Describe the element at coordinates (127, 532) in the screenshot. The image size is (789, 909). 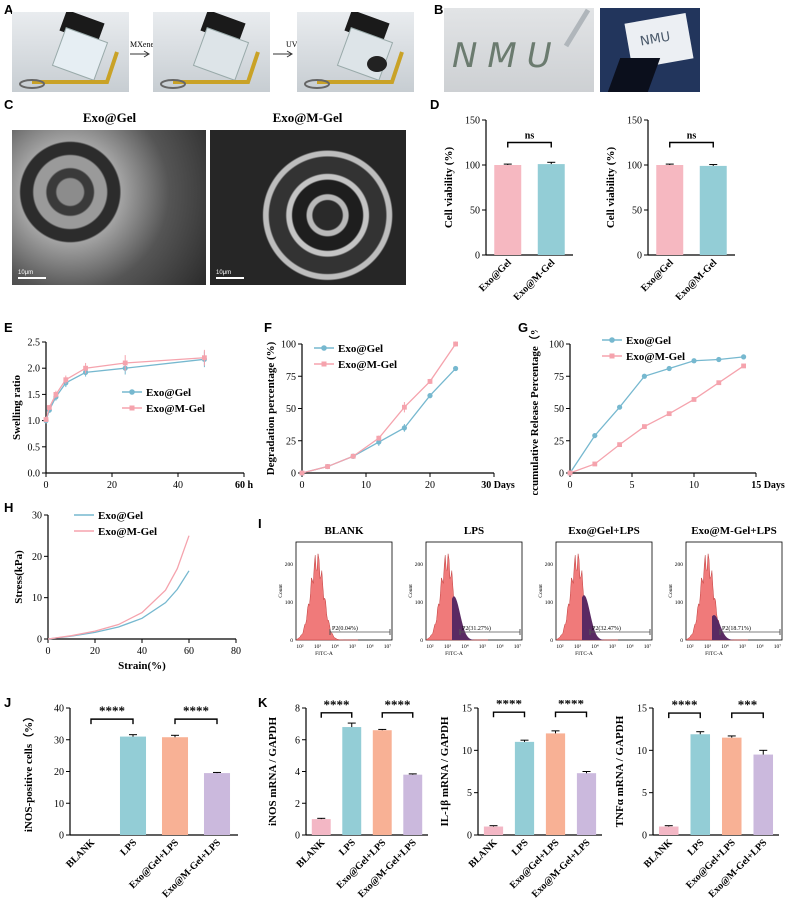
I see `legend-label: Exo@M-Gel` at that location.